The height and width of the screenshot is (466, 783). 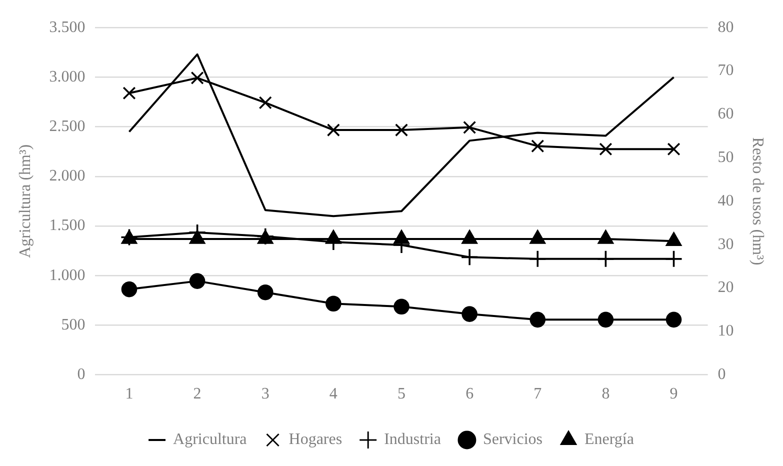 What do you see at coordinates (67, 225) in the screenshot?
I see `y-tick-label: 1.500` at bounding box center [67, 225].